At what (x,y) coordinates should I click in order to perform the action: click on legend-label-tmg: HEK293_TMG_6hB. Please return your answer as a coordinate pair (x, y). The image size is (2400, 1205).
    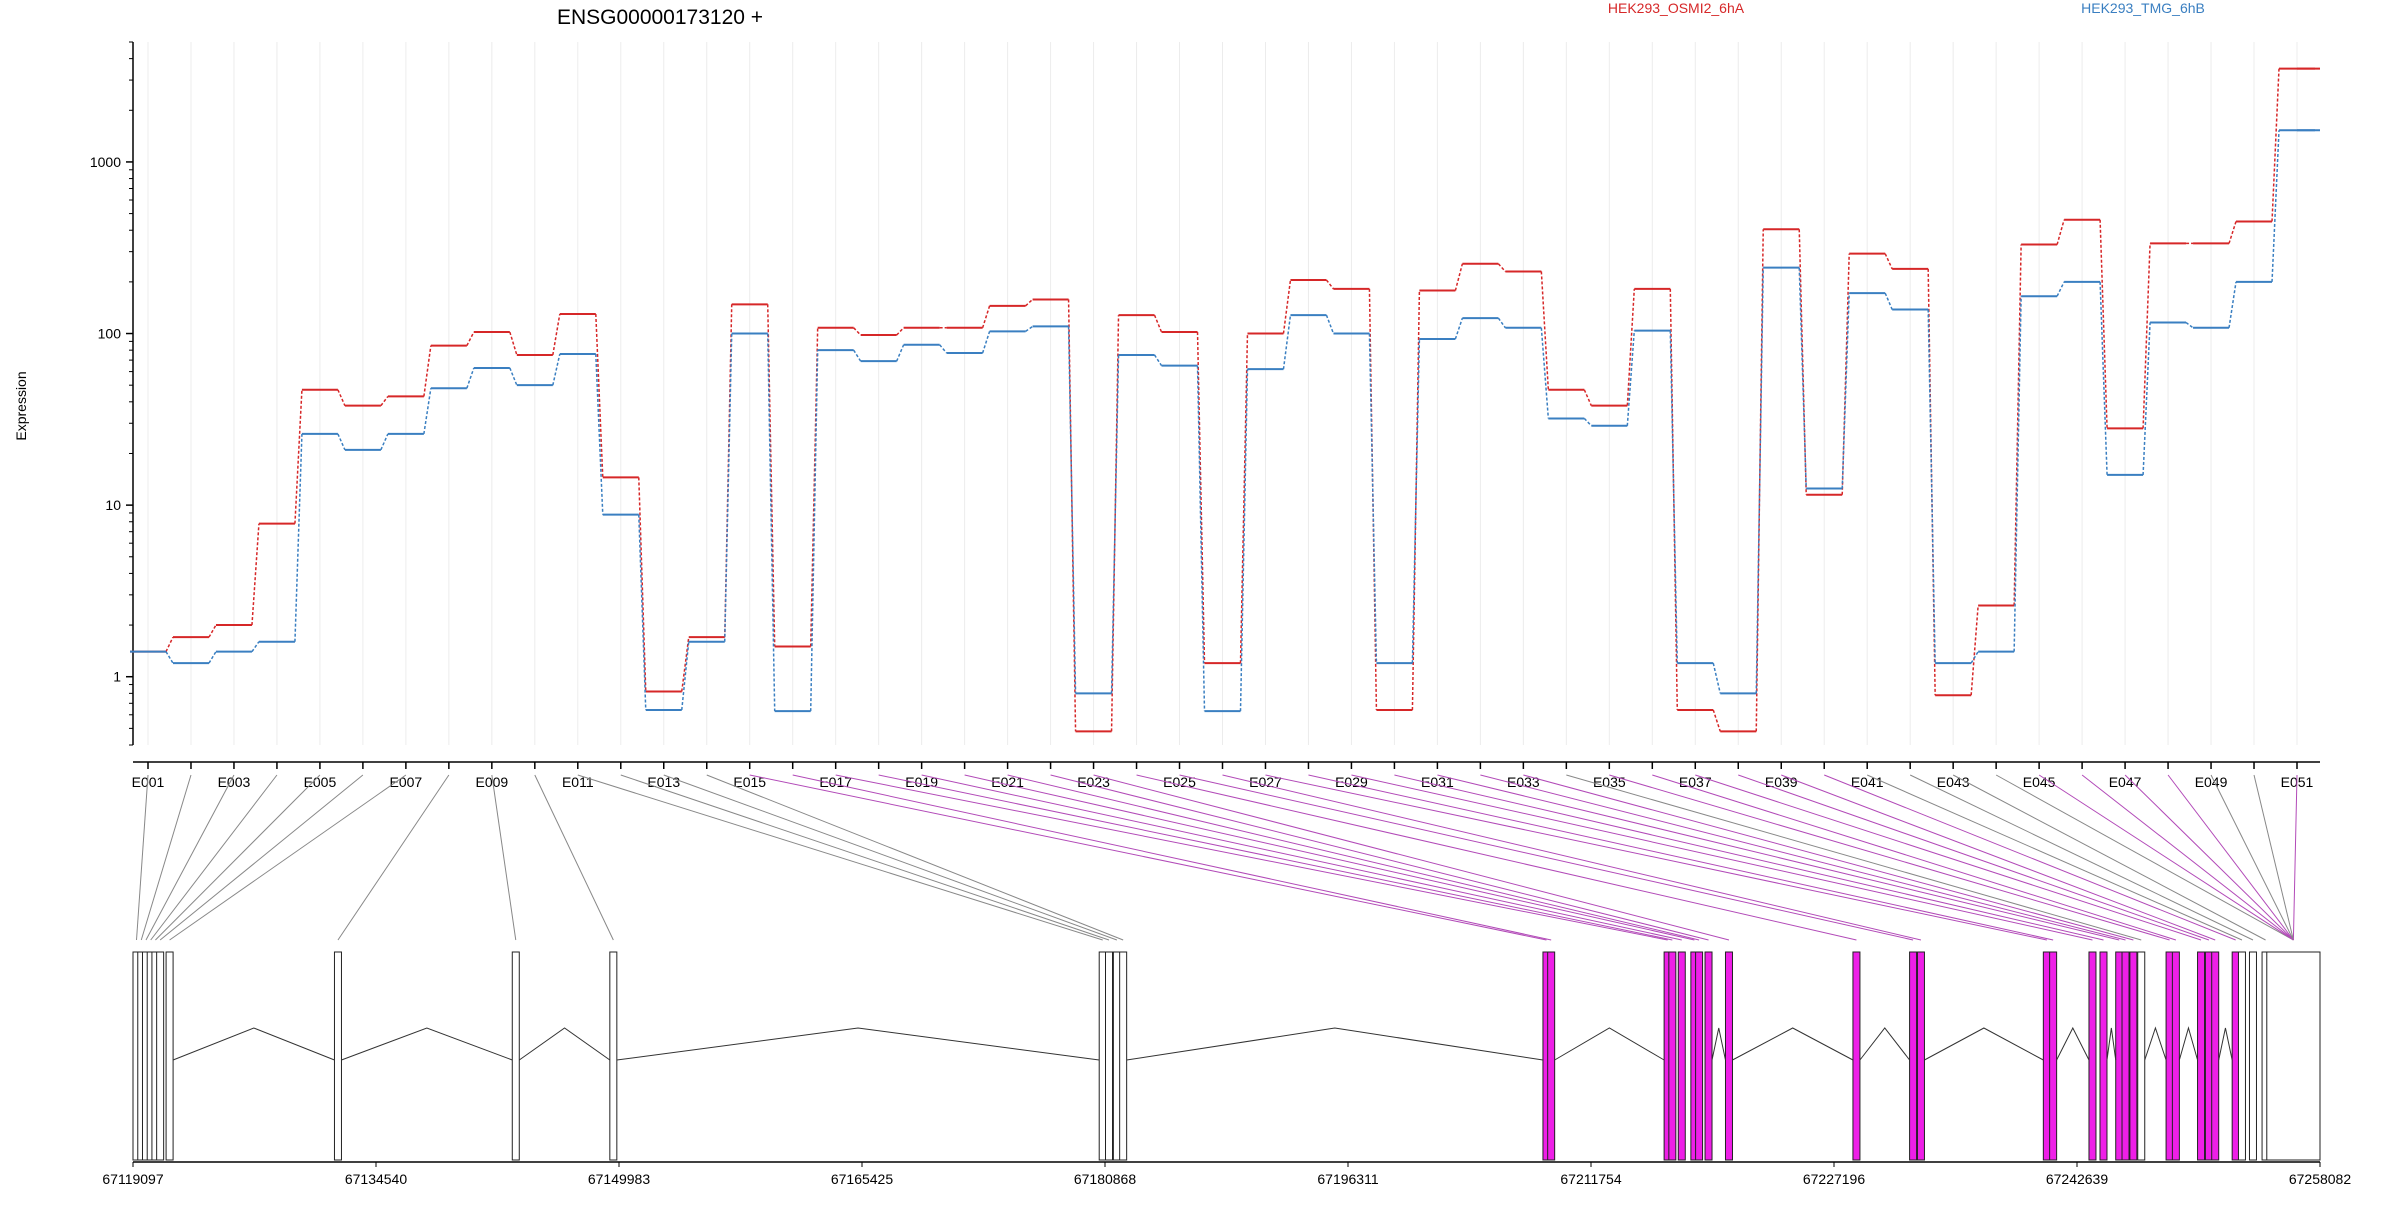
    Looking at the image, I should click on (2143, 8).